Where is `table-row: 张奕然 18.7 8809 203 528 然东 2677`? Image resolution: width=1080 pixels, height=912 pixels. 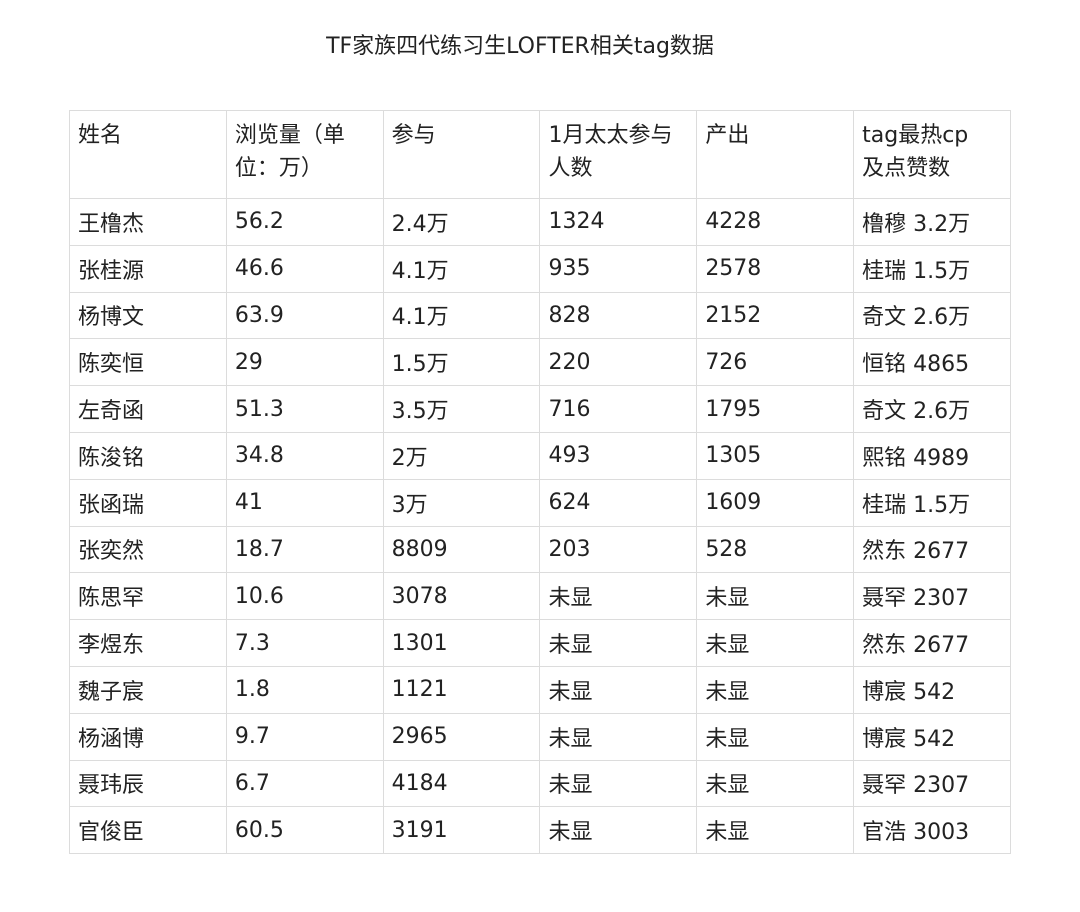
table-row: 张奕然 18.7 8809 203 528 然东 2677 is located at coordinates (540, 549).